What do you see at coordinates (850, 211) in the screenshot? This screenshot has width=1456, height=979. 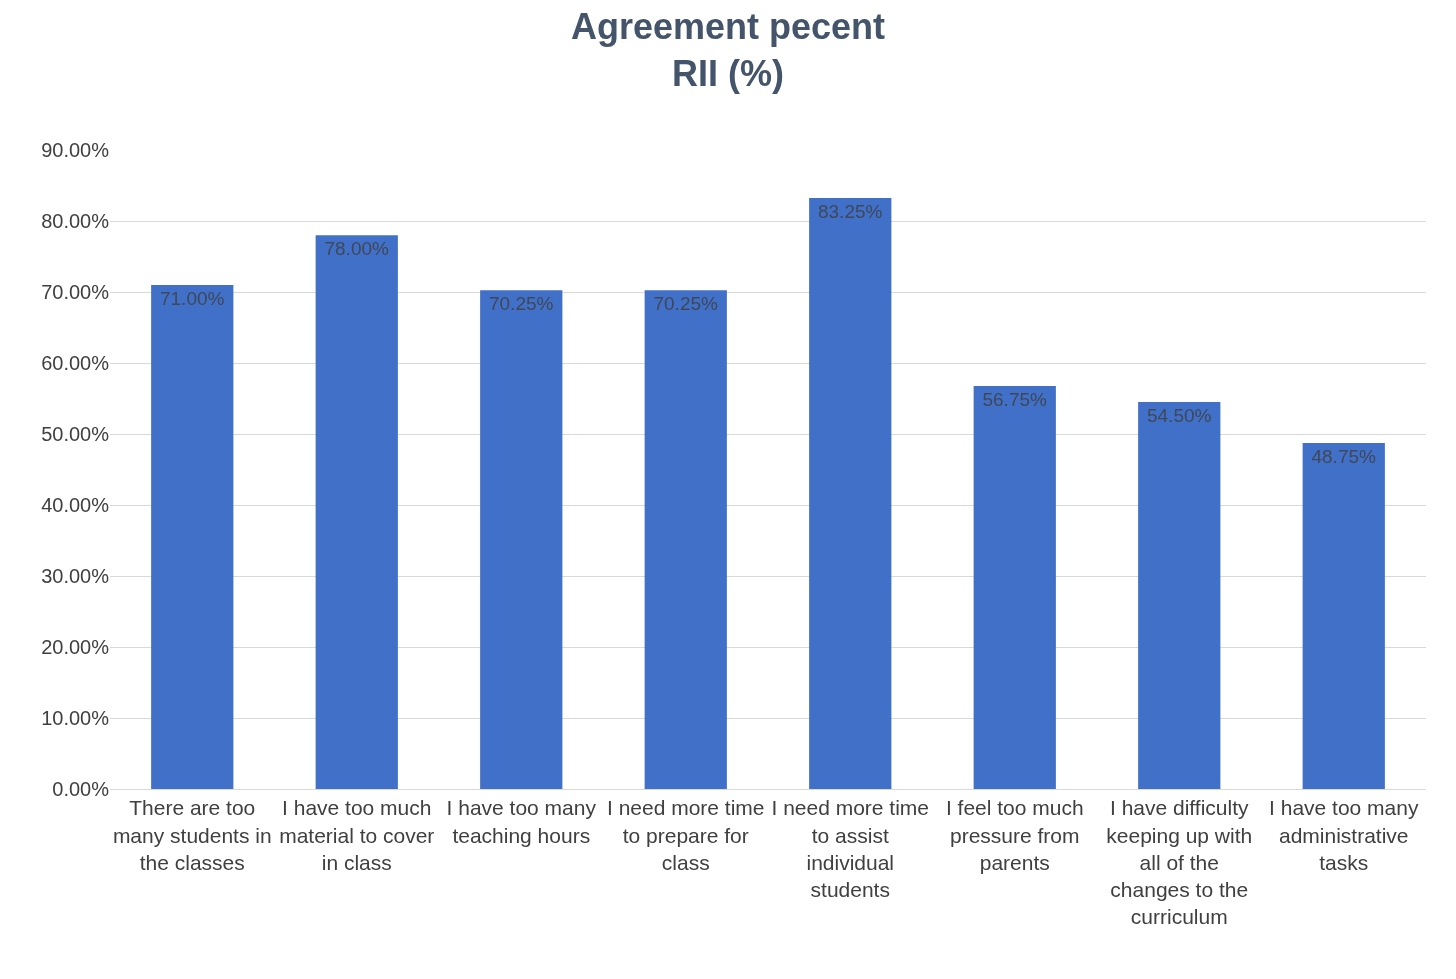 I see `data-label: 83.25%` at bounding box center [850, 211].